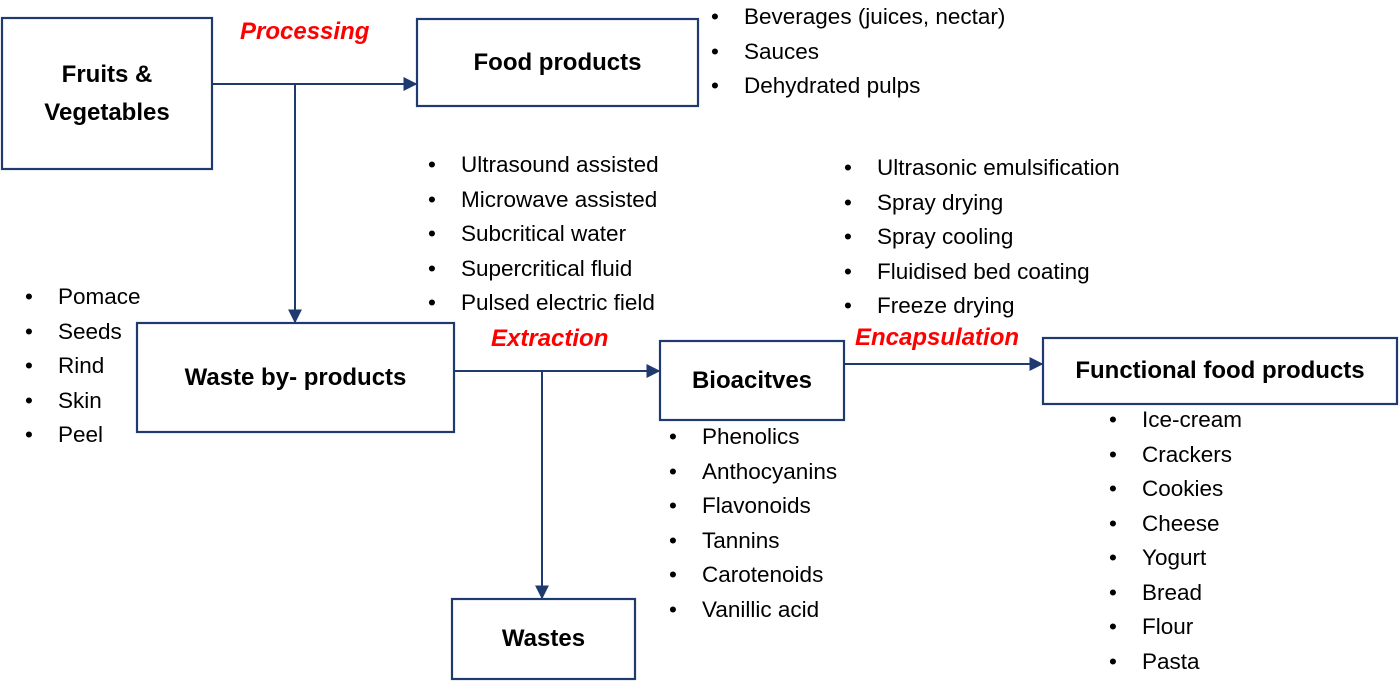 This screenshot has height=684, width=1400. What do you see at coordinates (541, 165) in the screenshot?
I see `list-item: Ultrasound assisted` at bounding box center [541, 165].